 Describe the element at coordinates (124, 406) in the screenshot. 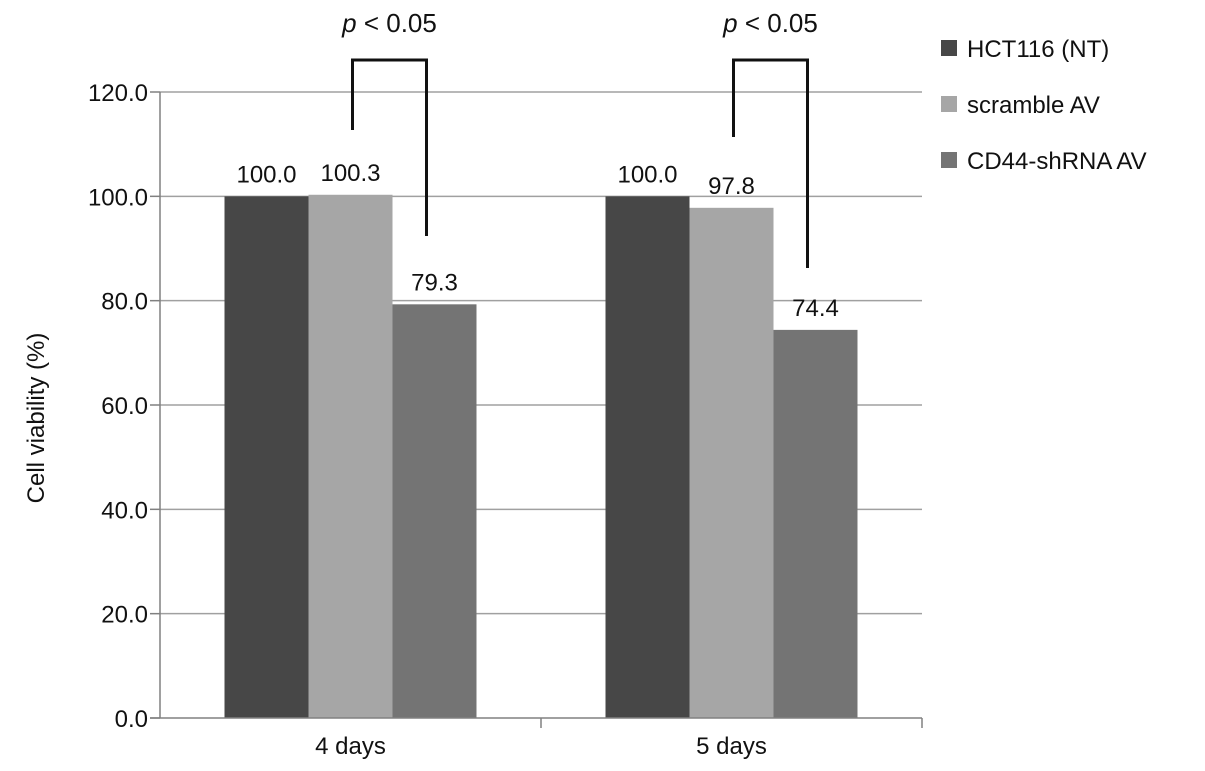

I see `y-tick-label: 60.0` at that location.